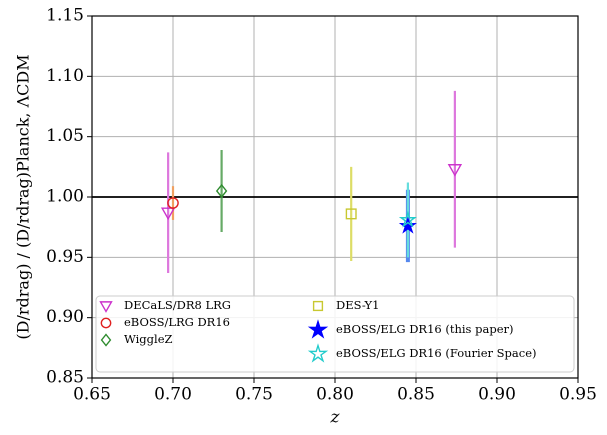 This screenshot has height=435, width=607. I want to click on legend-label: eBOSS/ELG DR16 (Fourier Space), so click(436, 353).